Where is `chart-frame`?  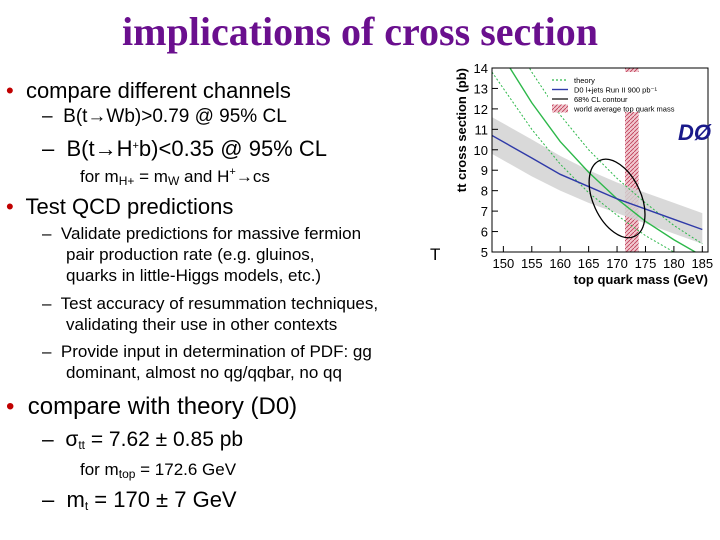
chart-frame is located at coordinates (600, 160).